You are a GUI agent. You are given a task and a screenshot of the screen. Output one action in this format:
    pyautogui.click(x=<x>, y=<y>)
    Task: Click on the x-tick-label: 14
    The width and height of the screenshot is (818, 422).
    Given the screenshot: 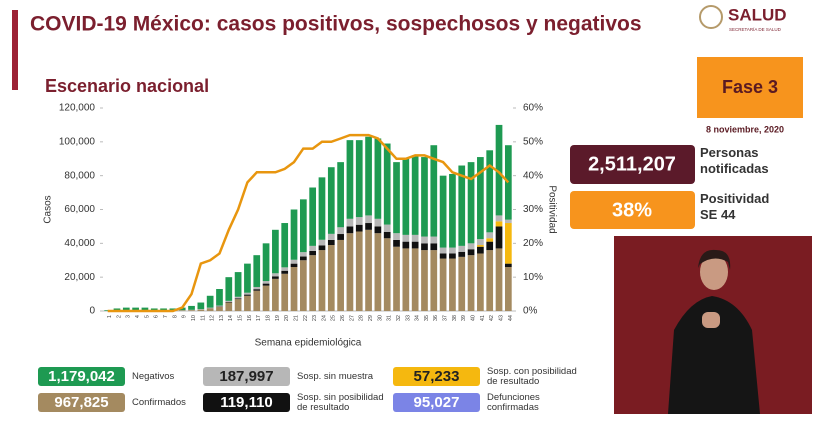 What is the action you would take?
    pyautogui.click(x=231, y=318)
    